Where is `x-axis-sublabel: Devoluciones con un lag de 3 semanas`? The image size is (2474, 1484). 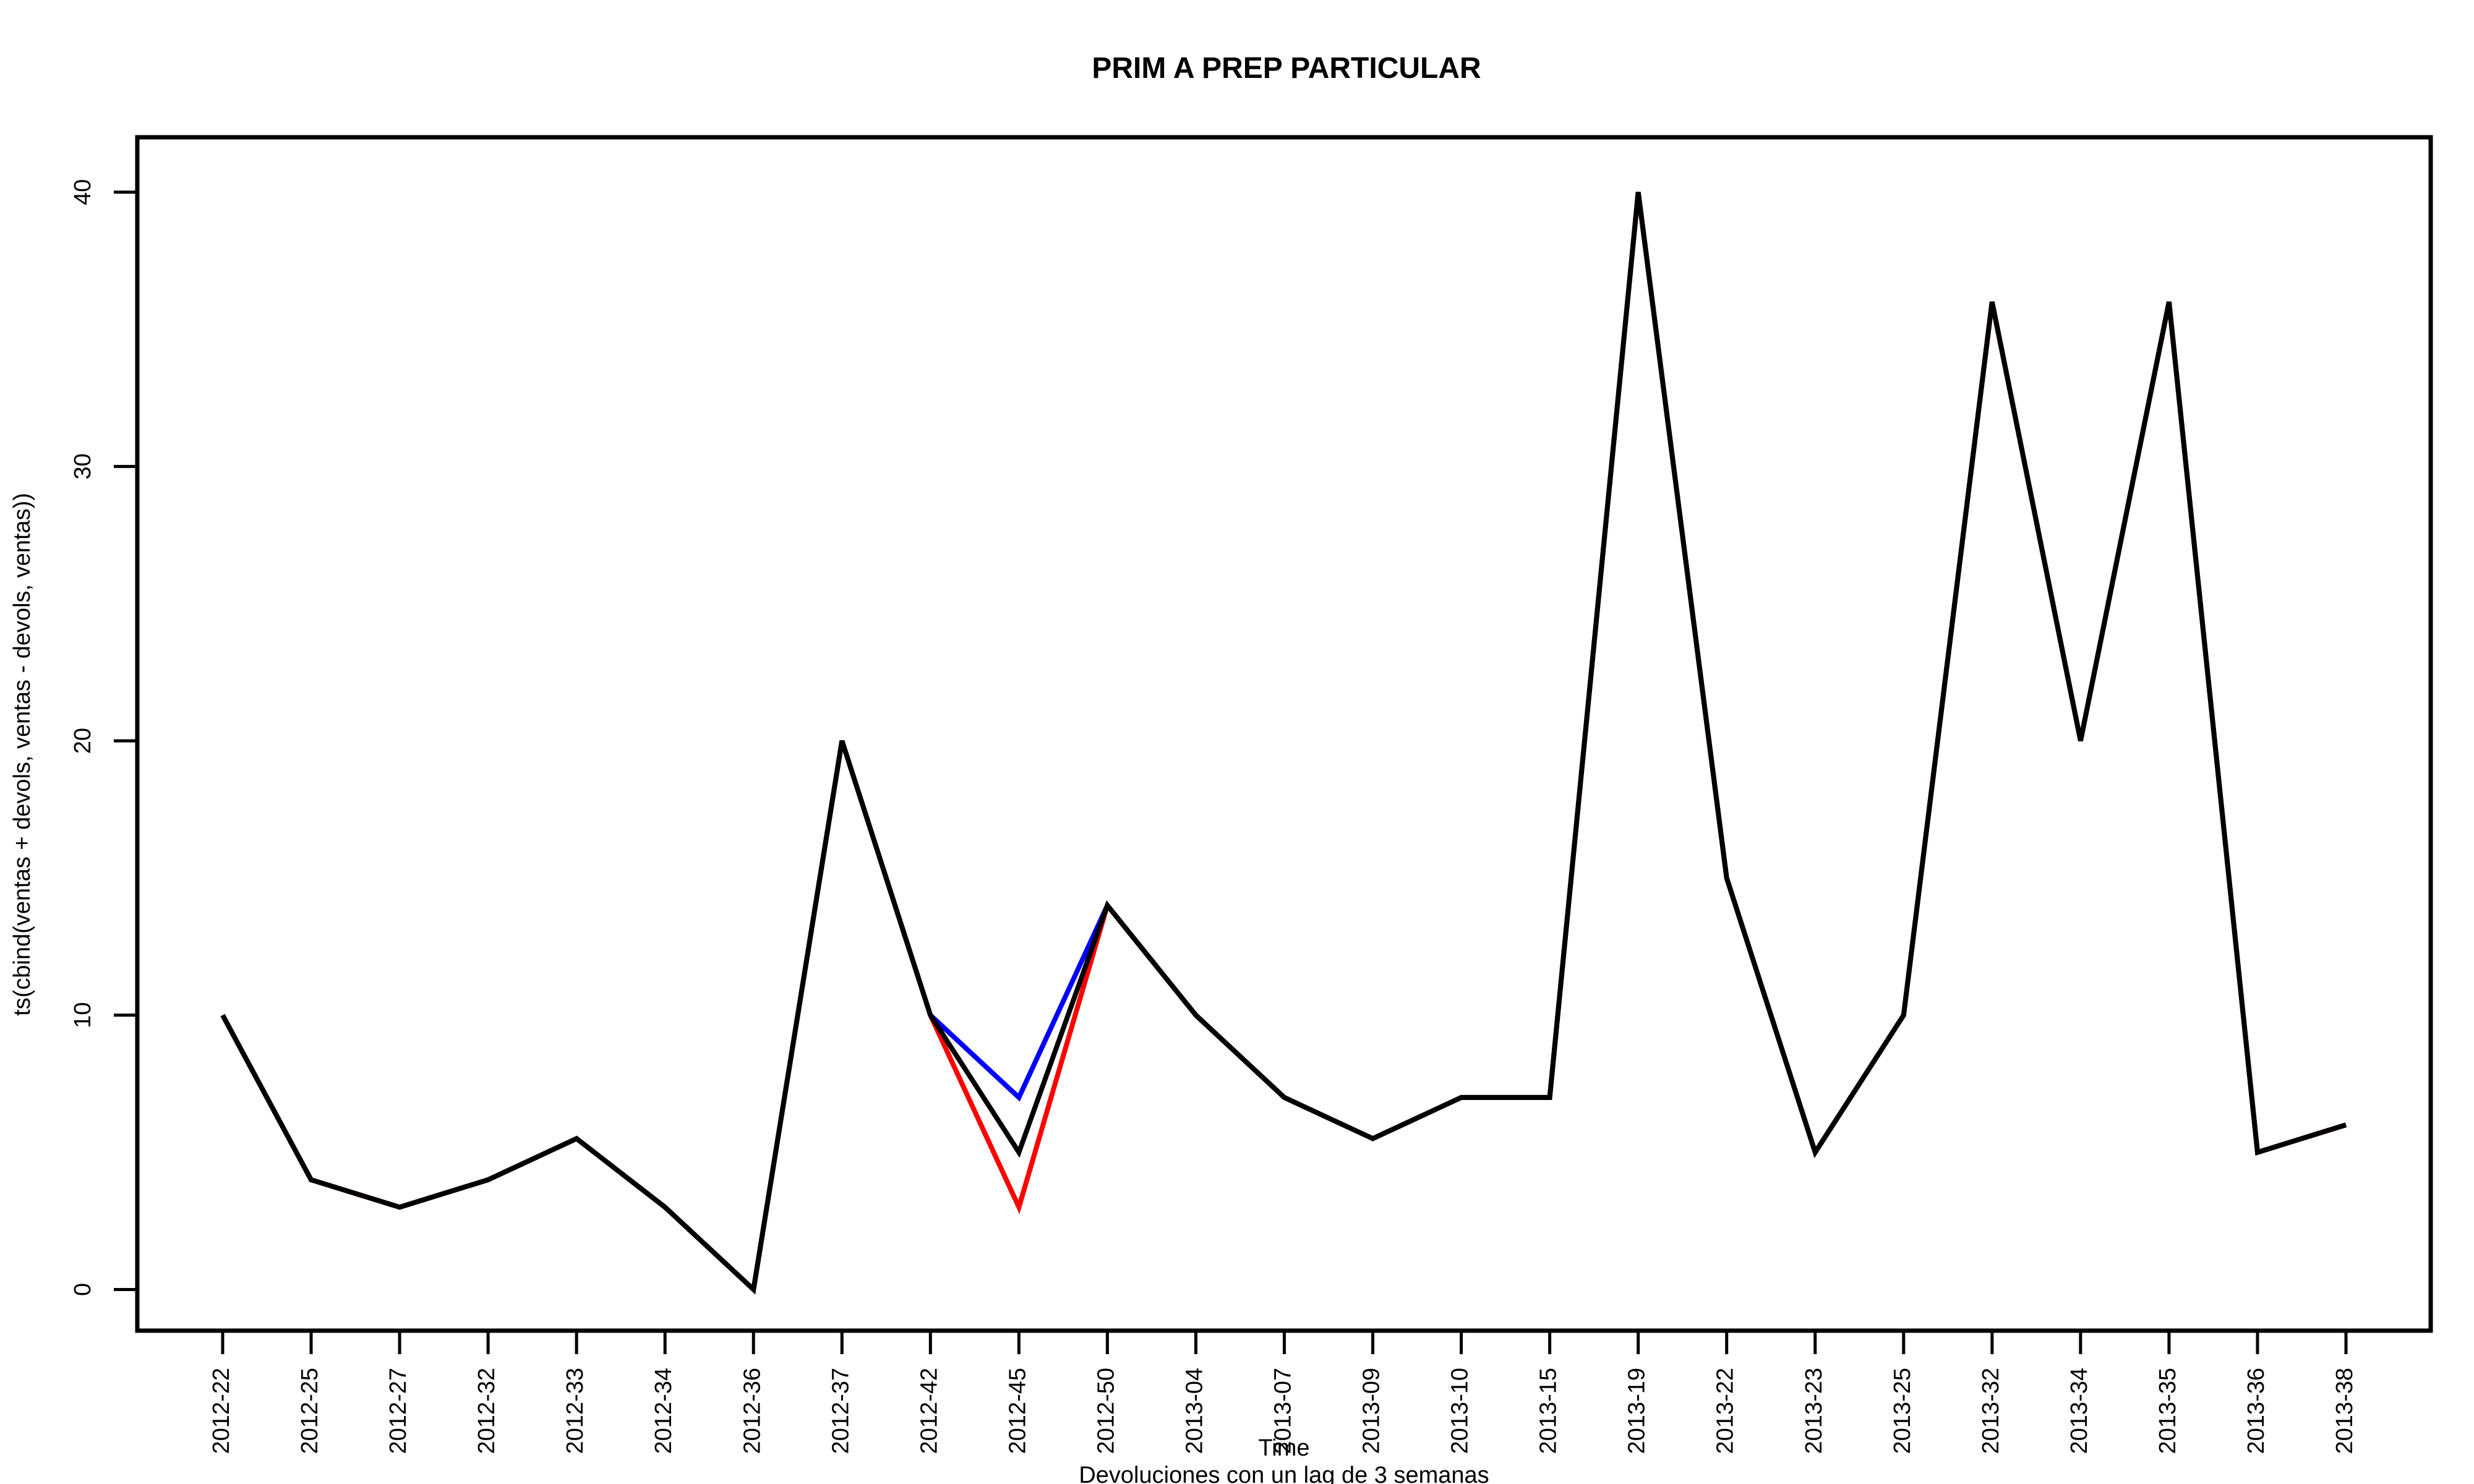
x-axis-sublabel: Devoluciones con un lag de 3 semanas is located at coordinates (1284, 1473).